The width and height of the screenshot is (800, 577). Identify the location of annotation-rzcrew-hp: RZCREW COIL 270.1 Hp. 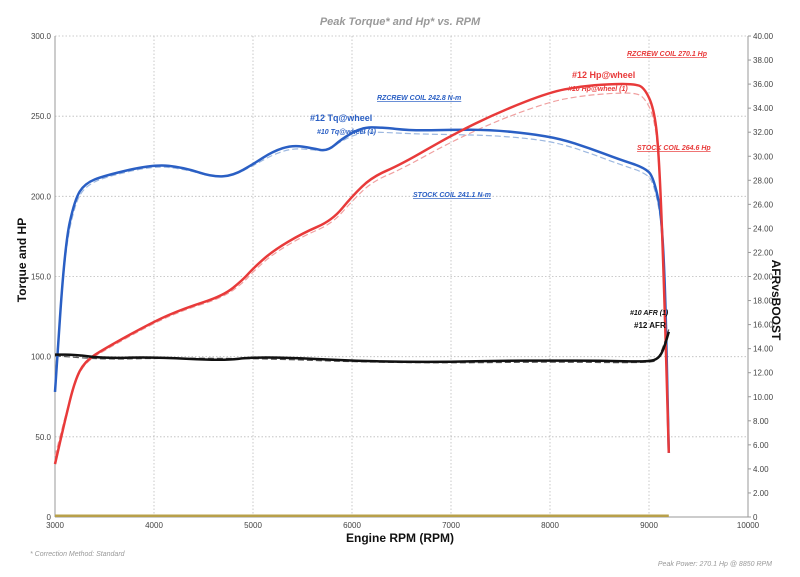
(667, 54).